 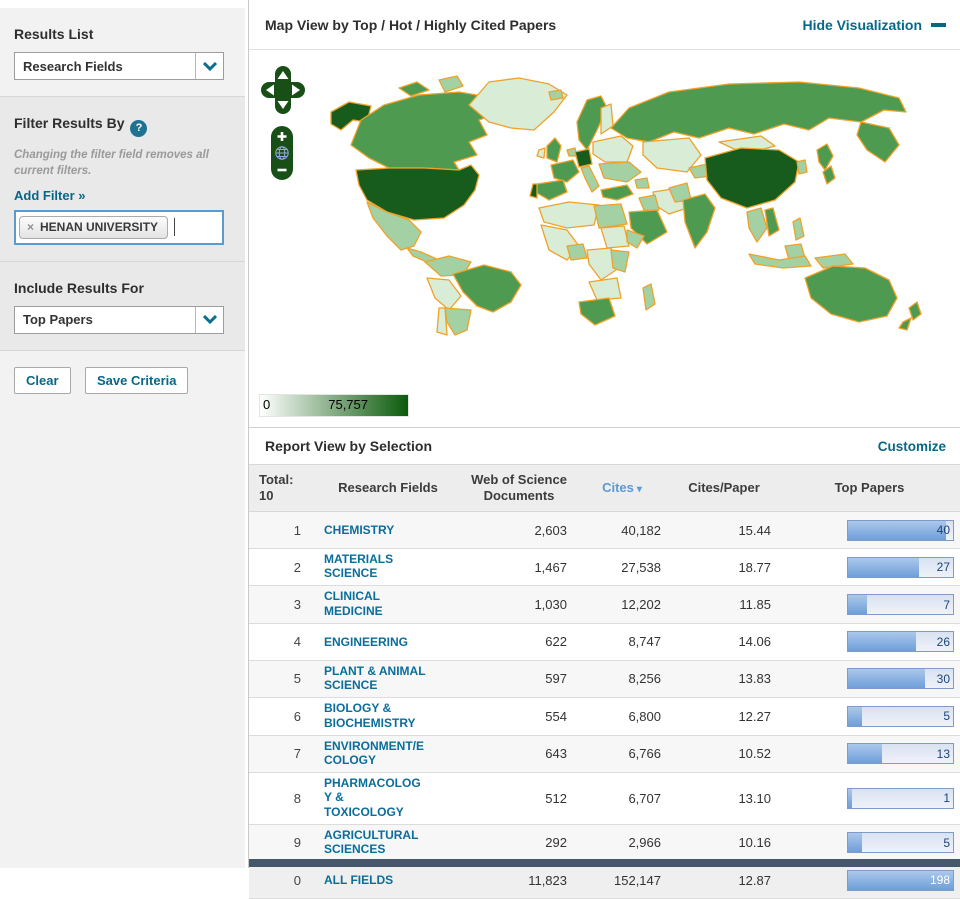 What do you see at coordinates (519, 487) in the screenshot?
I see `column-header-wos-documents: Web of Science Documents` at bounding box center [519, 487].